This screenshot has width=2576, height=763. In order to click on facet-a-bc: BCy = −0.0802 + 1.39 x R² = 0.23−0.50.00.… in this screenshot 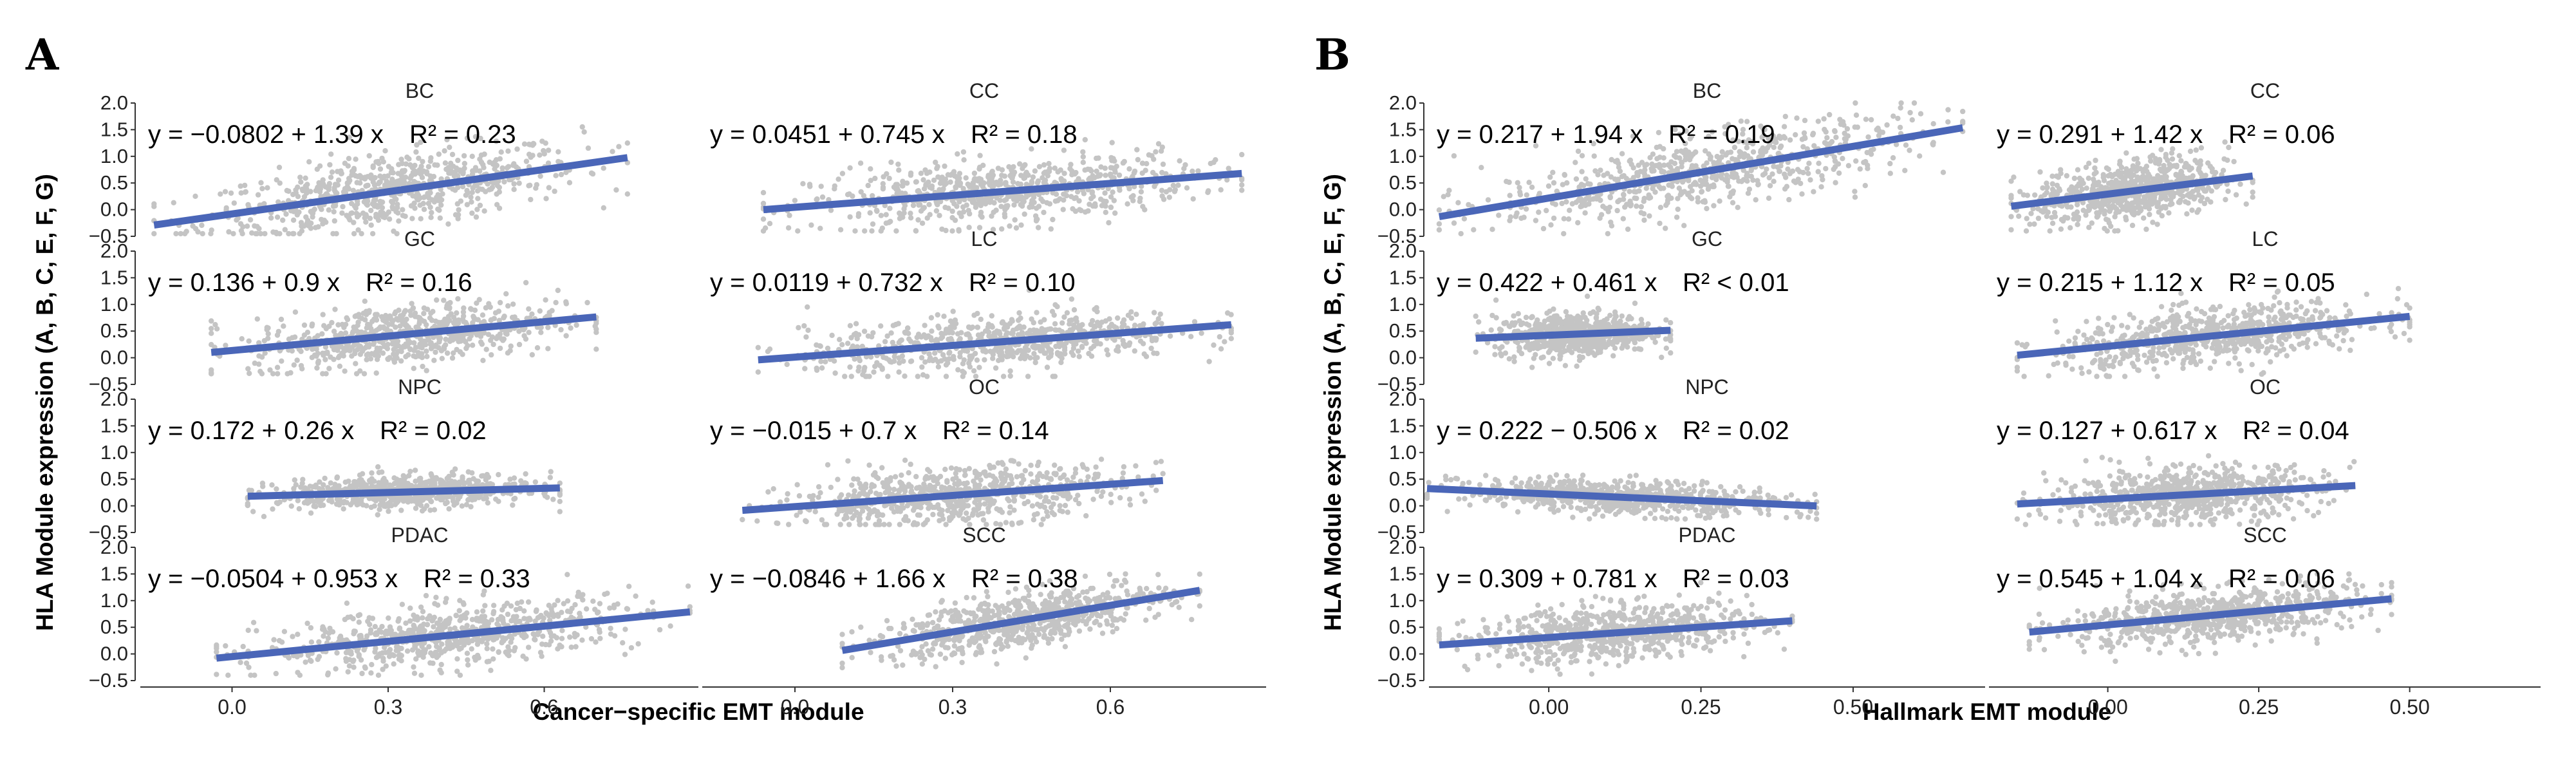, I will do `click(359, 163)`.